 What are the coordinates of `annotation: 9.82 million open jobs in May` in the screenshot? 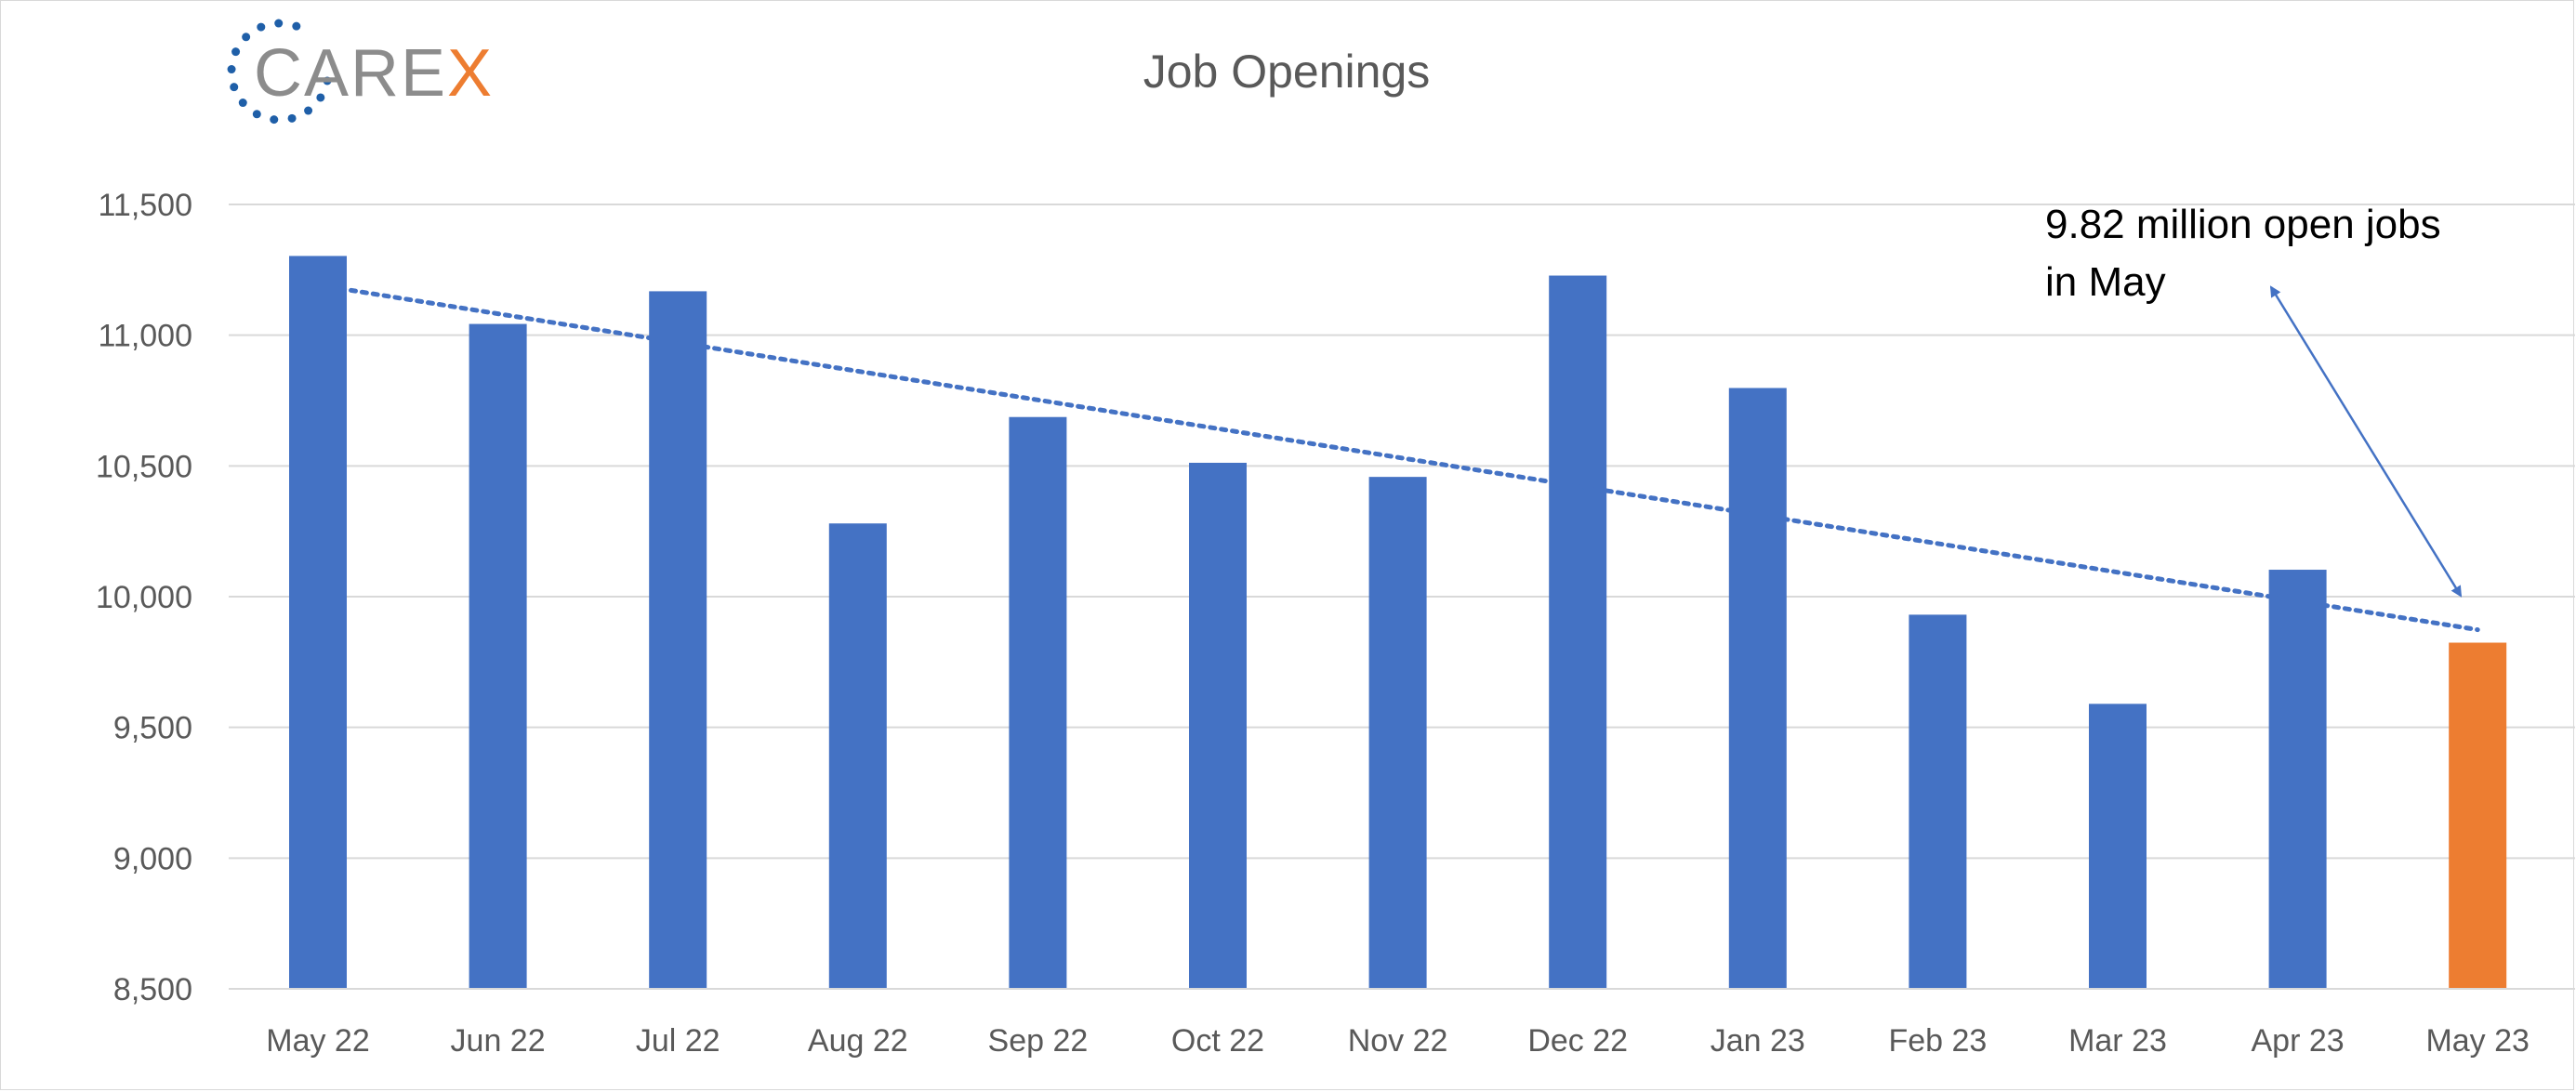 It's located at (2254, 400).